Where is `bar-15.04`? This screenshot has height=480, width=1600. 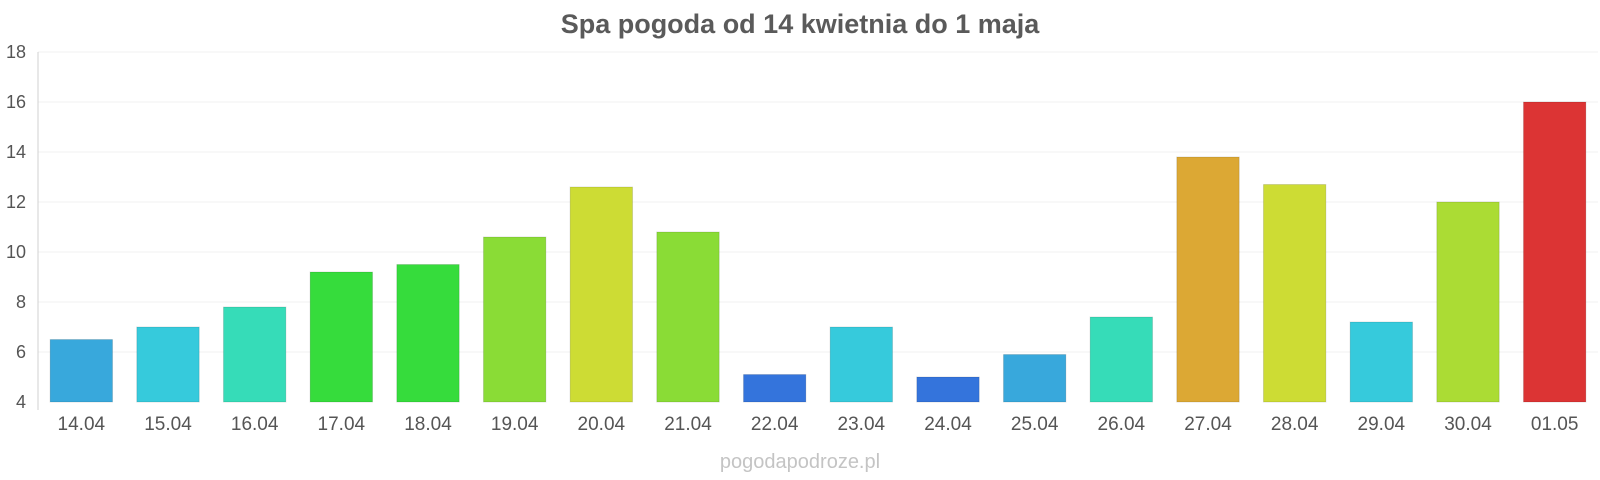 bar-15.04 is located at coordinates (168, 364).